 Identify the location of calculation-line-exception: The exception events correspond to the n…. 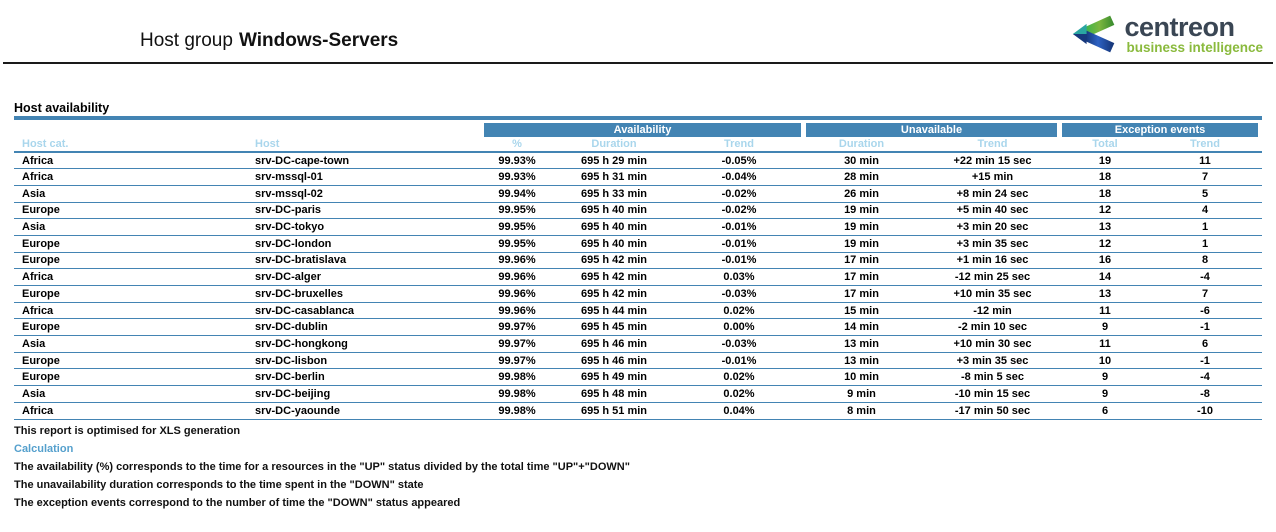
(237, 502).